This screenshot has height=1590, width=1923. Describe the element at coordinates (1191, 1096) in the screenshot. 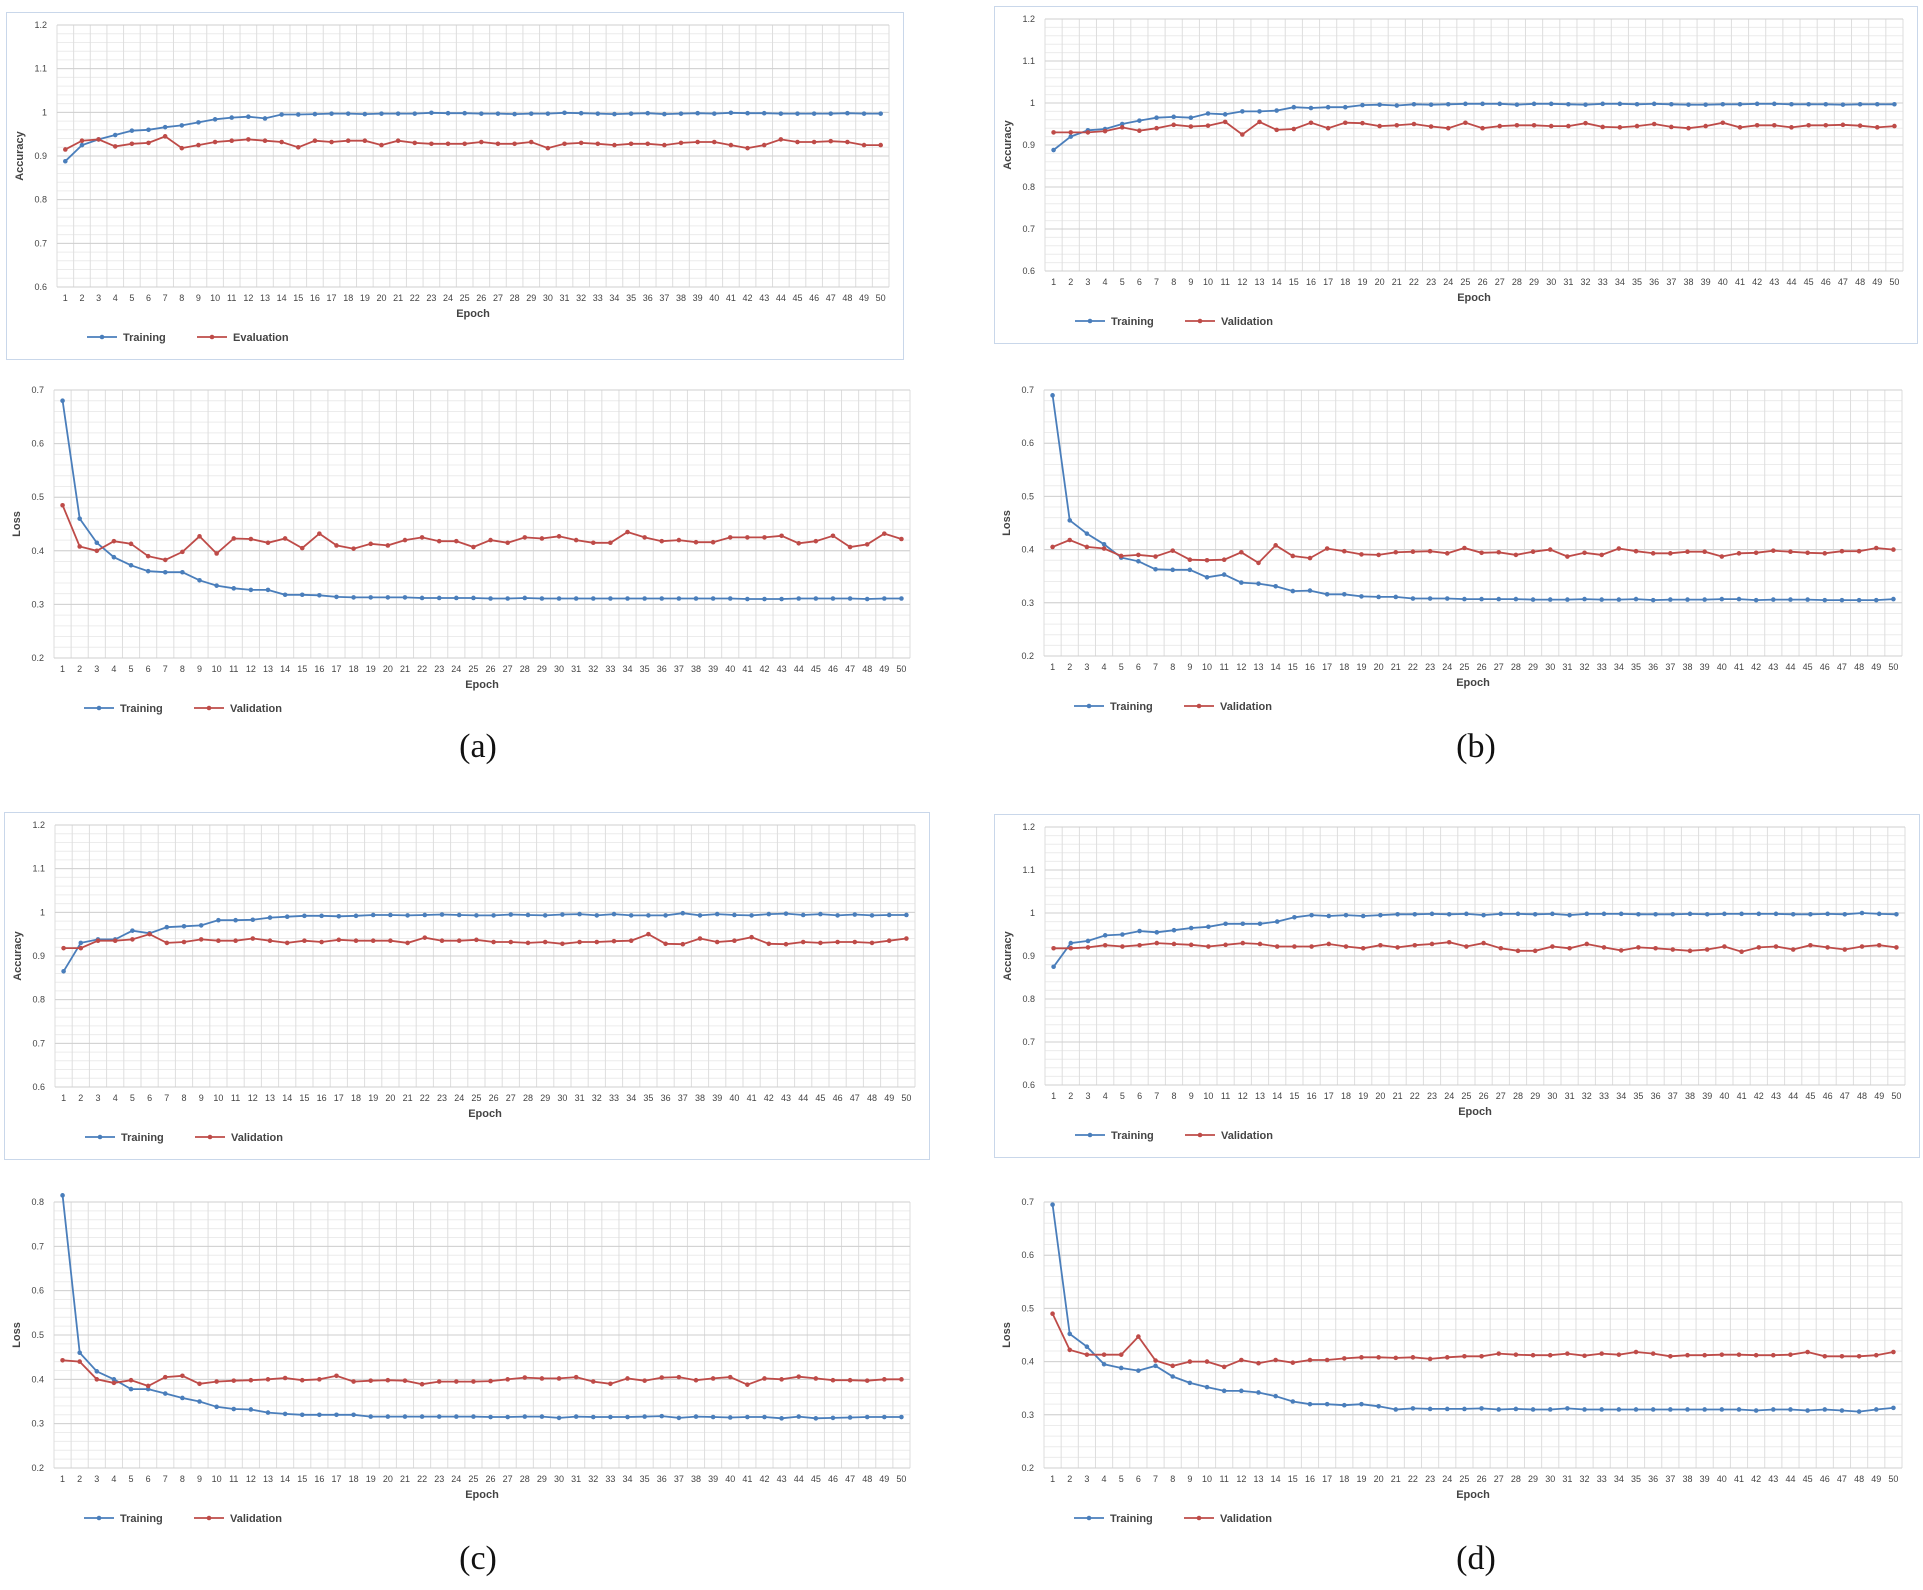

I see `x-tick-label: 9` at that location.